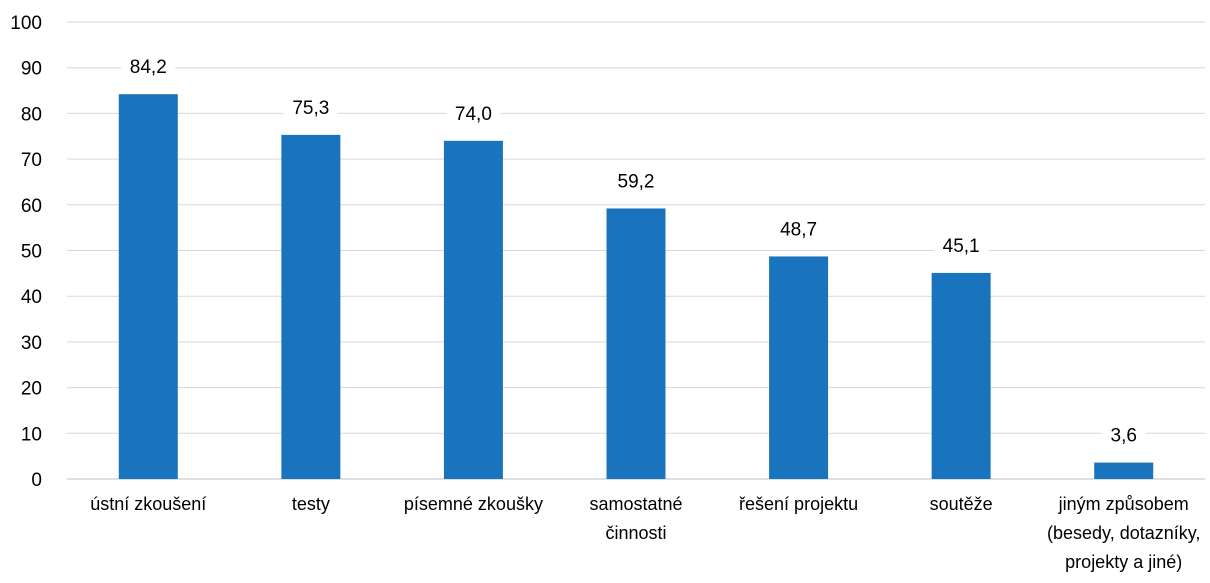  I want to click on x-tick-label-line: testy, so click(311, 504).